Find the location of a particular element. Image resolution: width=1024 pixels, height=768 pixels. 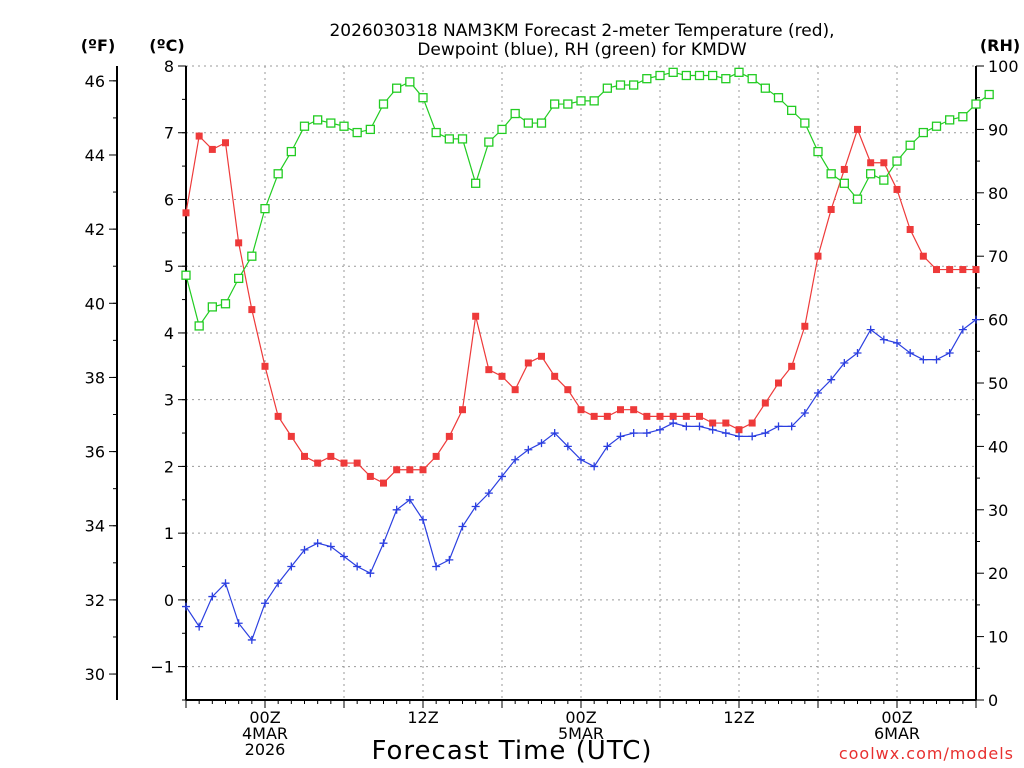

rh-tick-label: 80 is located at coordinates (998, 193).